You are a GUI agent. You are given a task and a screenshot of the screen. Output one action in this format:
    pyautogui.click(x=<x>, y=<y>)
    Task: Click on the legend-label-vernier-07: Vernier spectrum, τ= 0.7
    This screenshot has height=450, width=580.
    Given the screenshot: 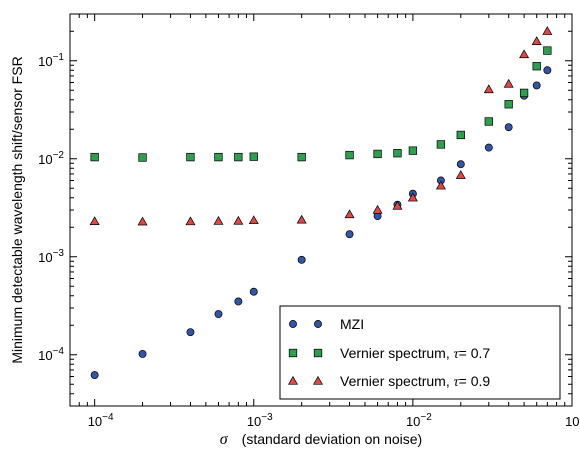 What is the action you would take?
    pyautogui.click(x=415, y=353)
    